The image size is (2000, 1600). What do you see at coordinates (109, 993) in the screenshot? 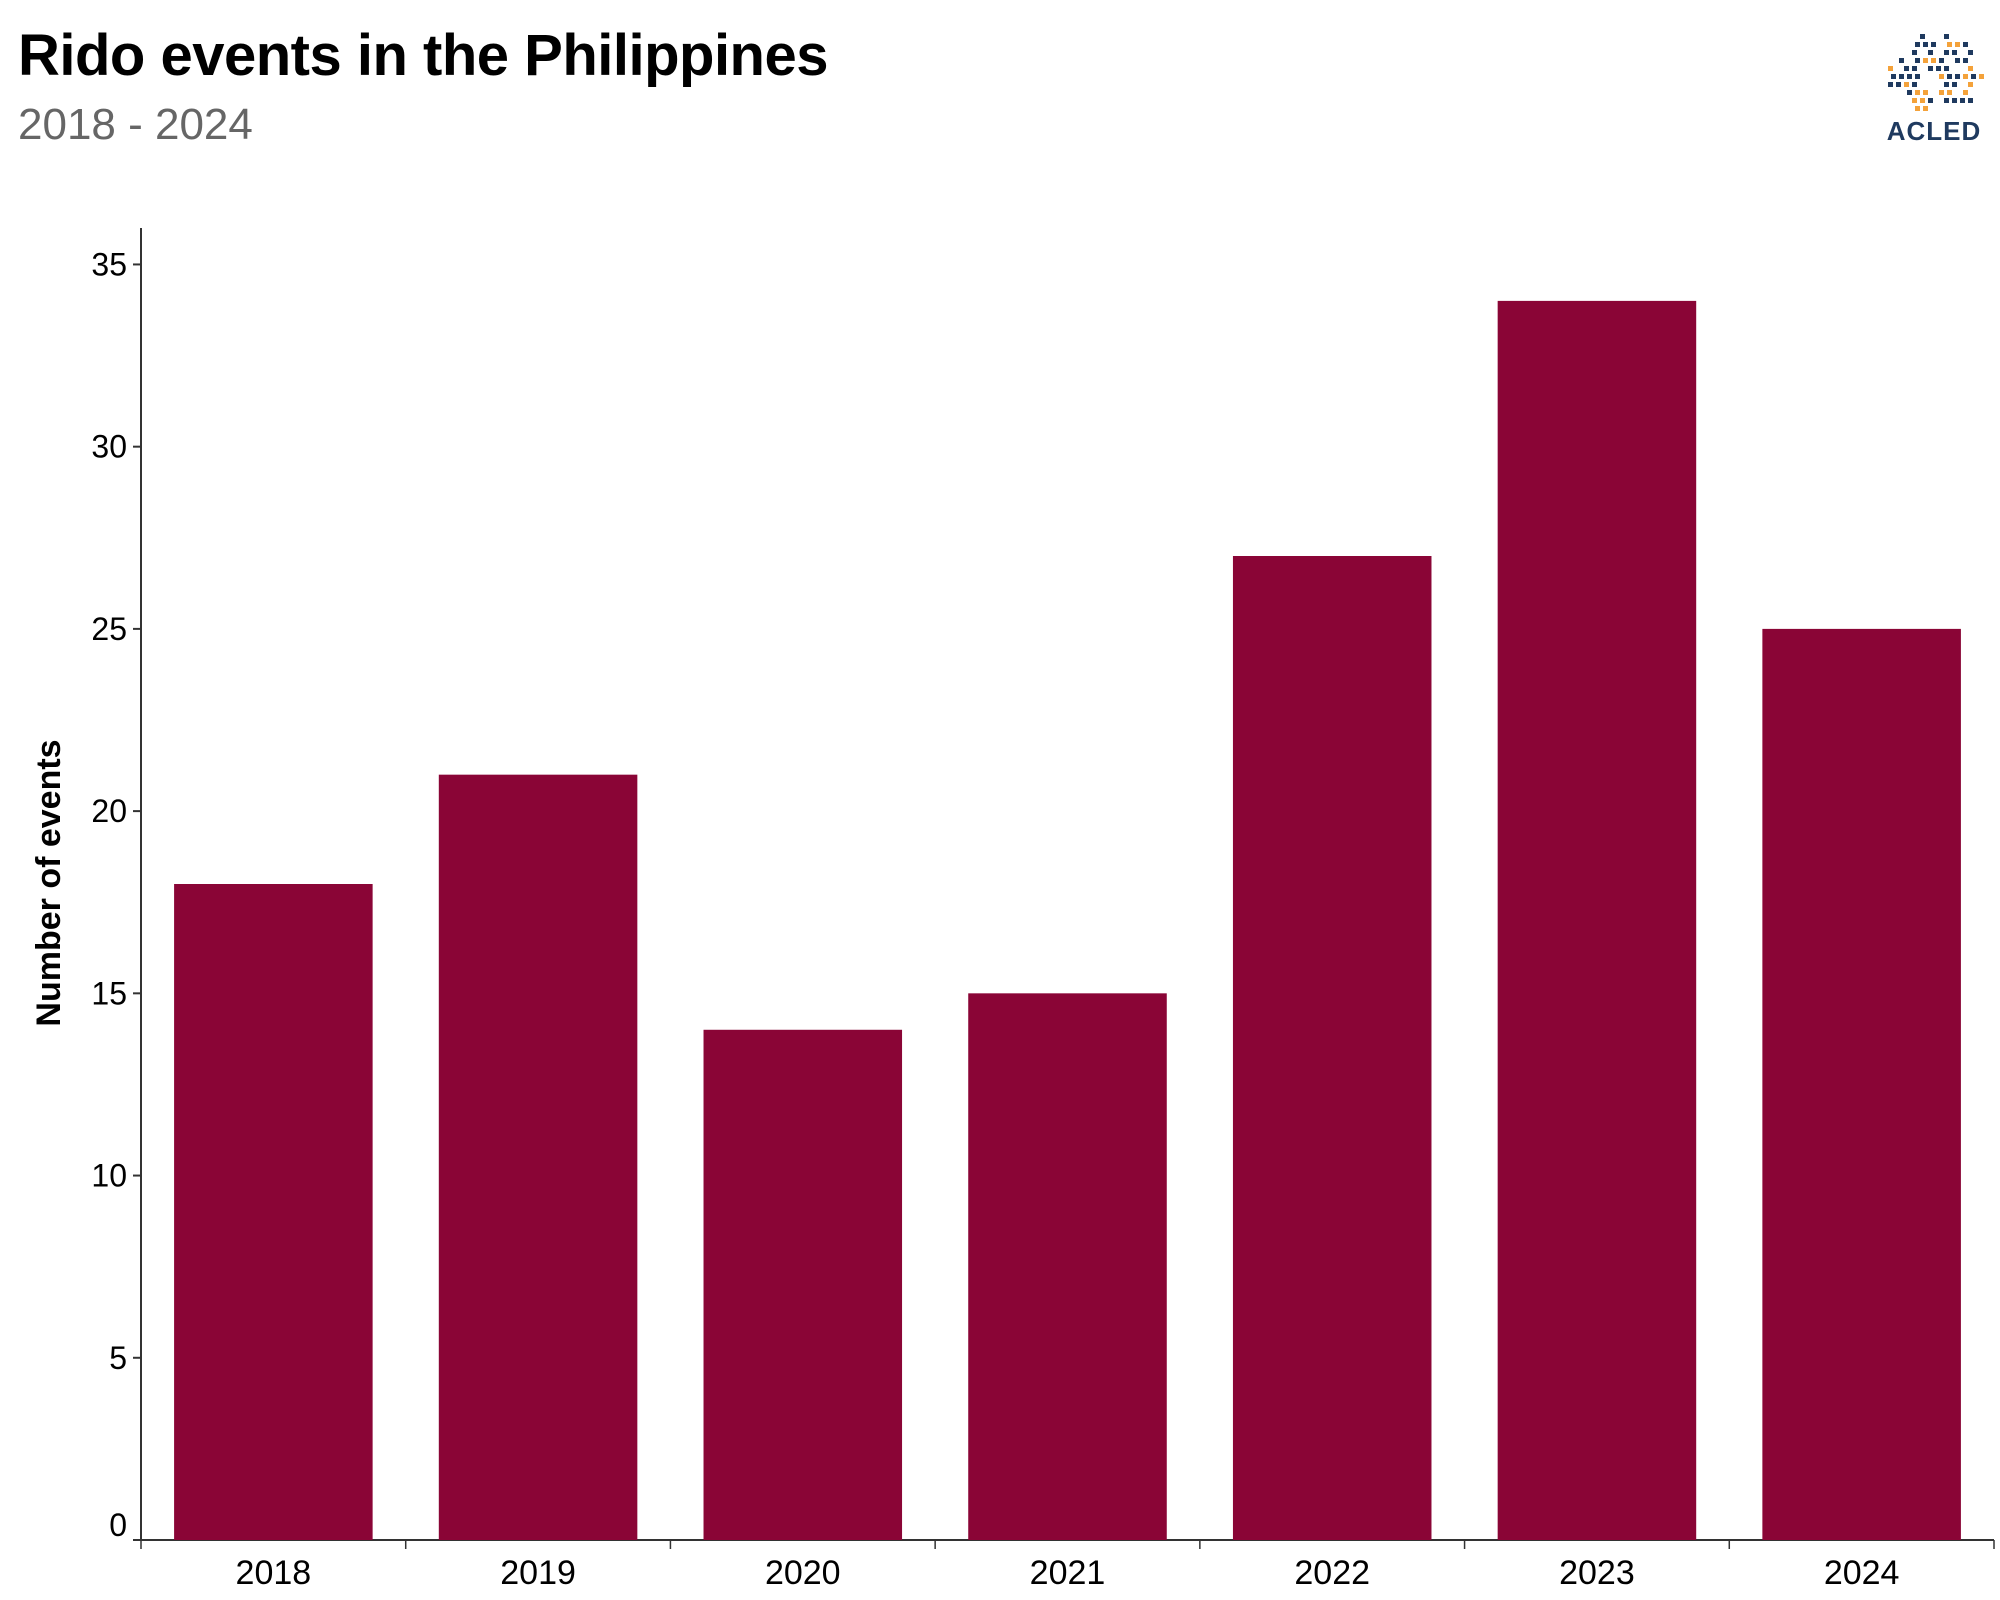
I see `y-tick-label: 15` at bounding box center [109, 993].